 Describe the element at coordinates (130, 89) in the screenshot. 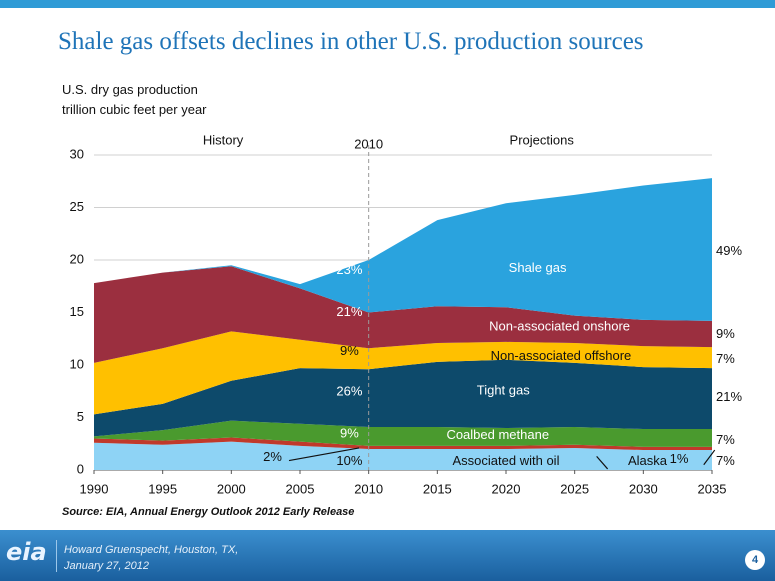

I see `y-axis-label-line1: U.S. dry gas production` at that location.